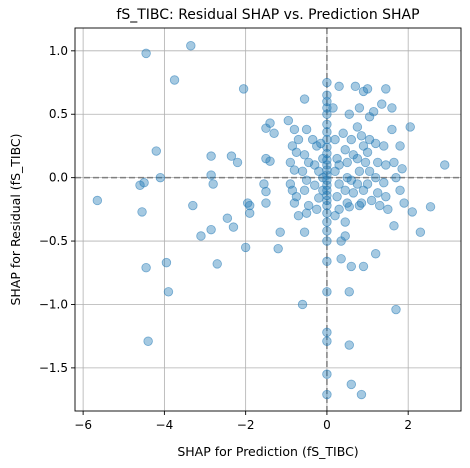 The width and height of the screenshot is (470, 468). Describe the element at coordinates (53, 304) in the screenshot. I see `y-tick-label: −1.0` at that location.